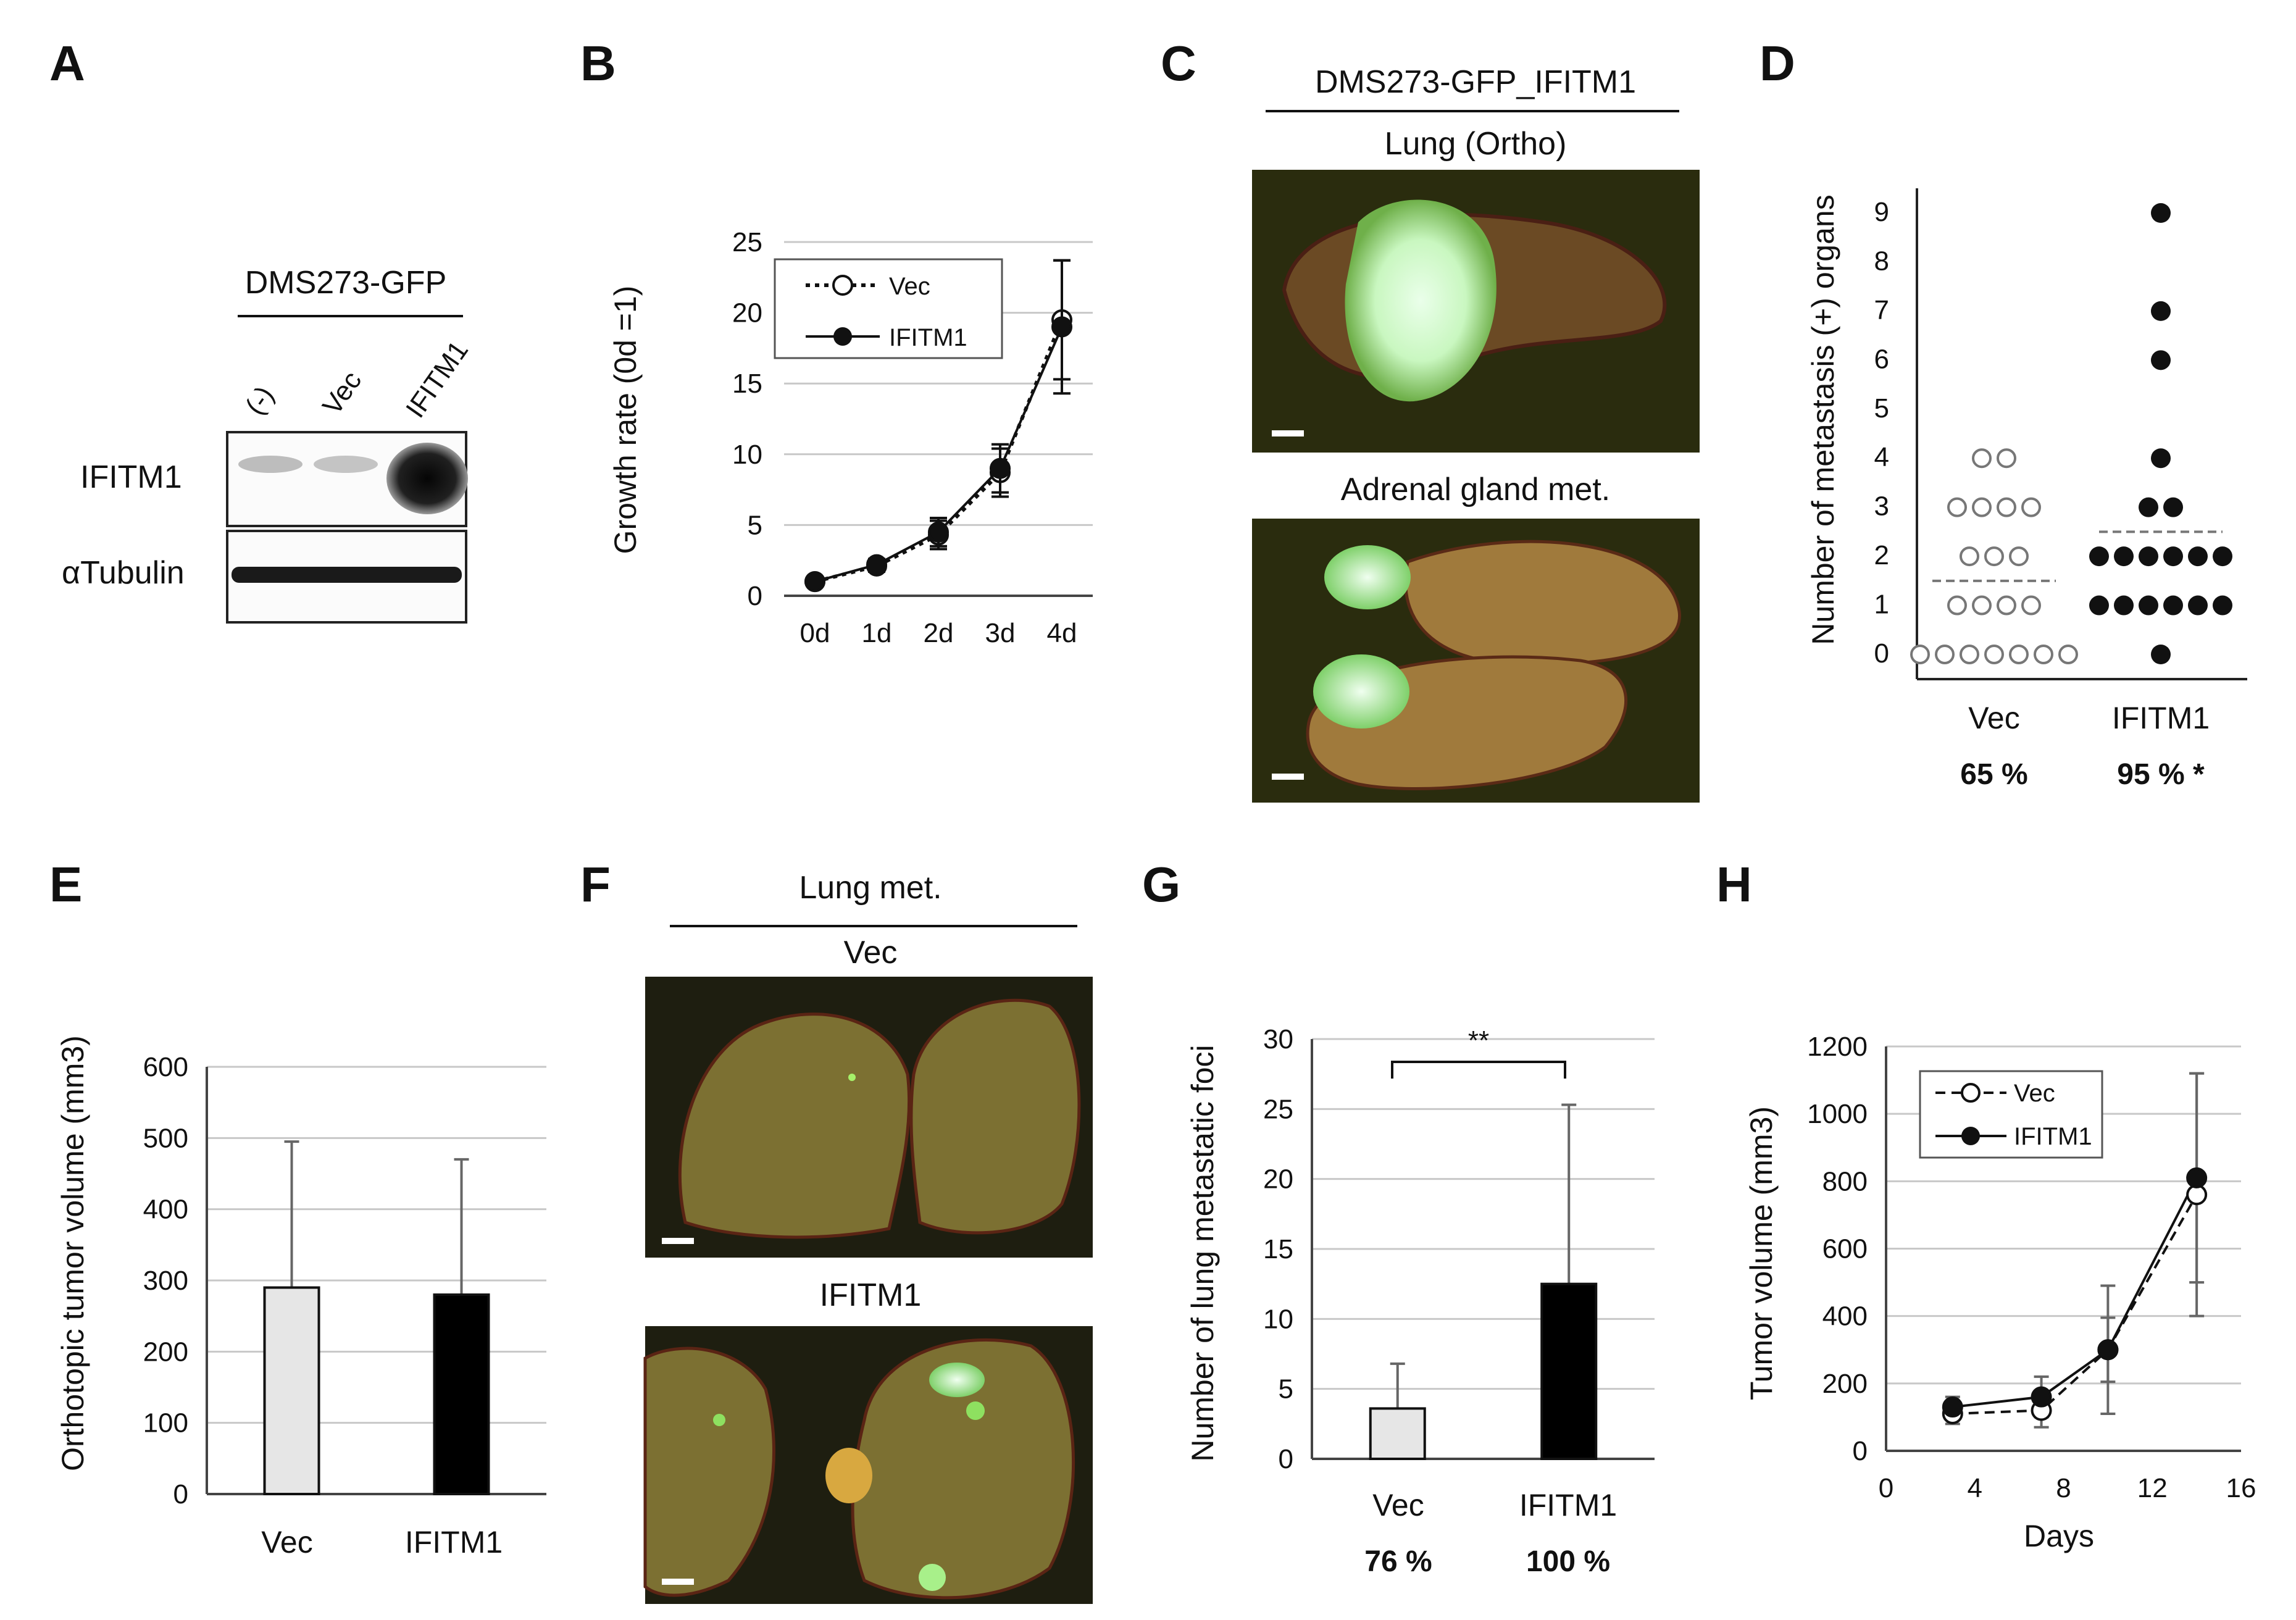 This screenshot has width=2296, height=1620. I want to click on hemorrhage-region, so click(848, 1476).